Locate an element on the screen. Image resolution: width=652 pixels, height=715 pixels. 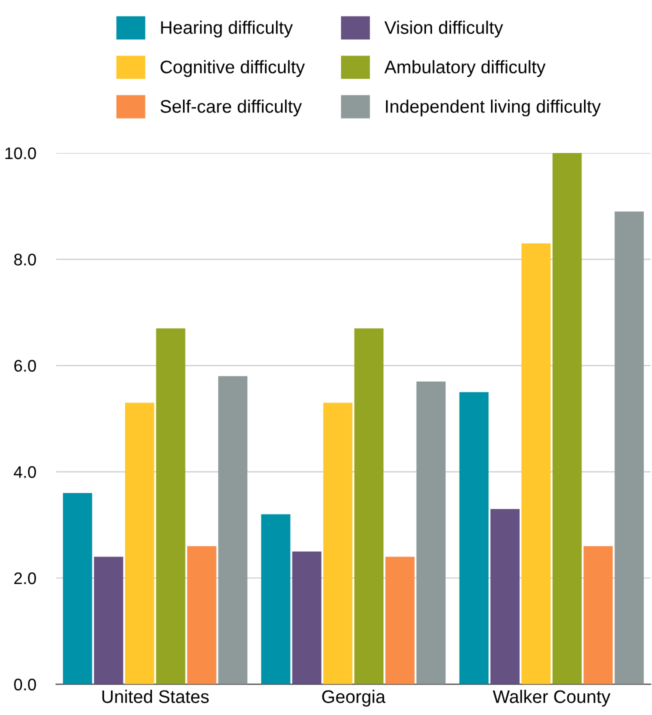
y-tick-label: 8.0 is located at coordinates (25, 260).